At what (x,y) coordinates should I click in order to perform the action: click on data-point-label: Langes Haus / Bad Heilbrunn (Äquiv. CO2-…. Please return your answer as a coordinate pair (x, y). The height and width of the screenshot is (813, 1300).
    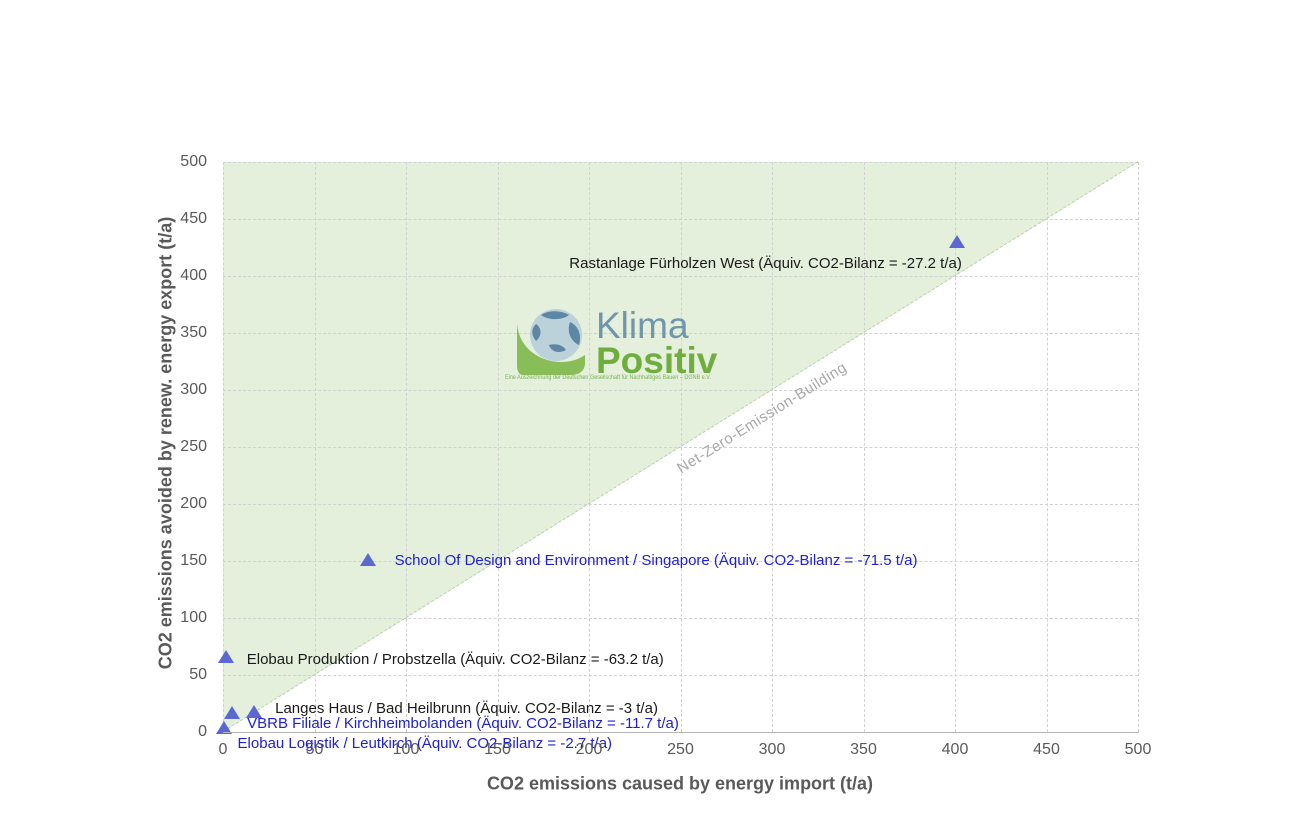
    Looking at the image, I should click on (466, 708).